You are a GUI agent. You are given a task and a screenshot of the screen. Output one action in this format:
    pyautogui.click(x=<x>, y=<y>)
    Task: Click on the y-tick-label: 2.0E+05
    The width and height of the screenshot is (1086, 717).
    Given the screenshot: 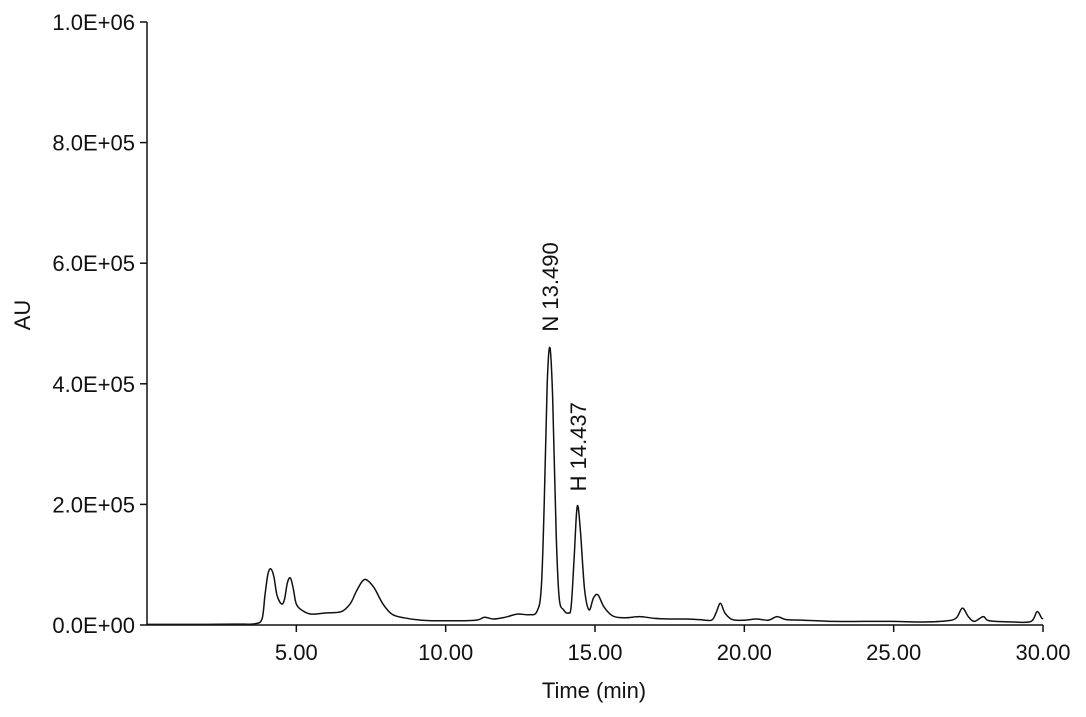 What is the action you would take?
    pyautogui.click(x=93, y=504)
    